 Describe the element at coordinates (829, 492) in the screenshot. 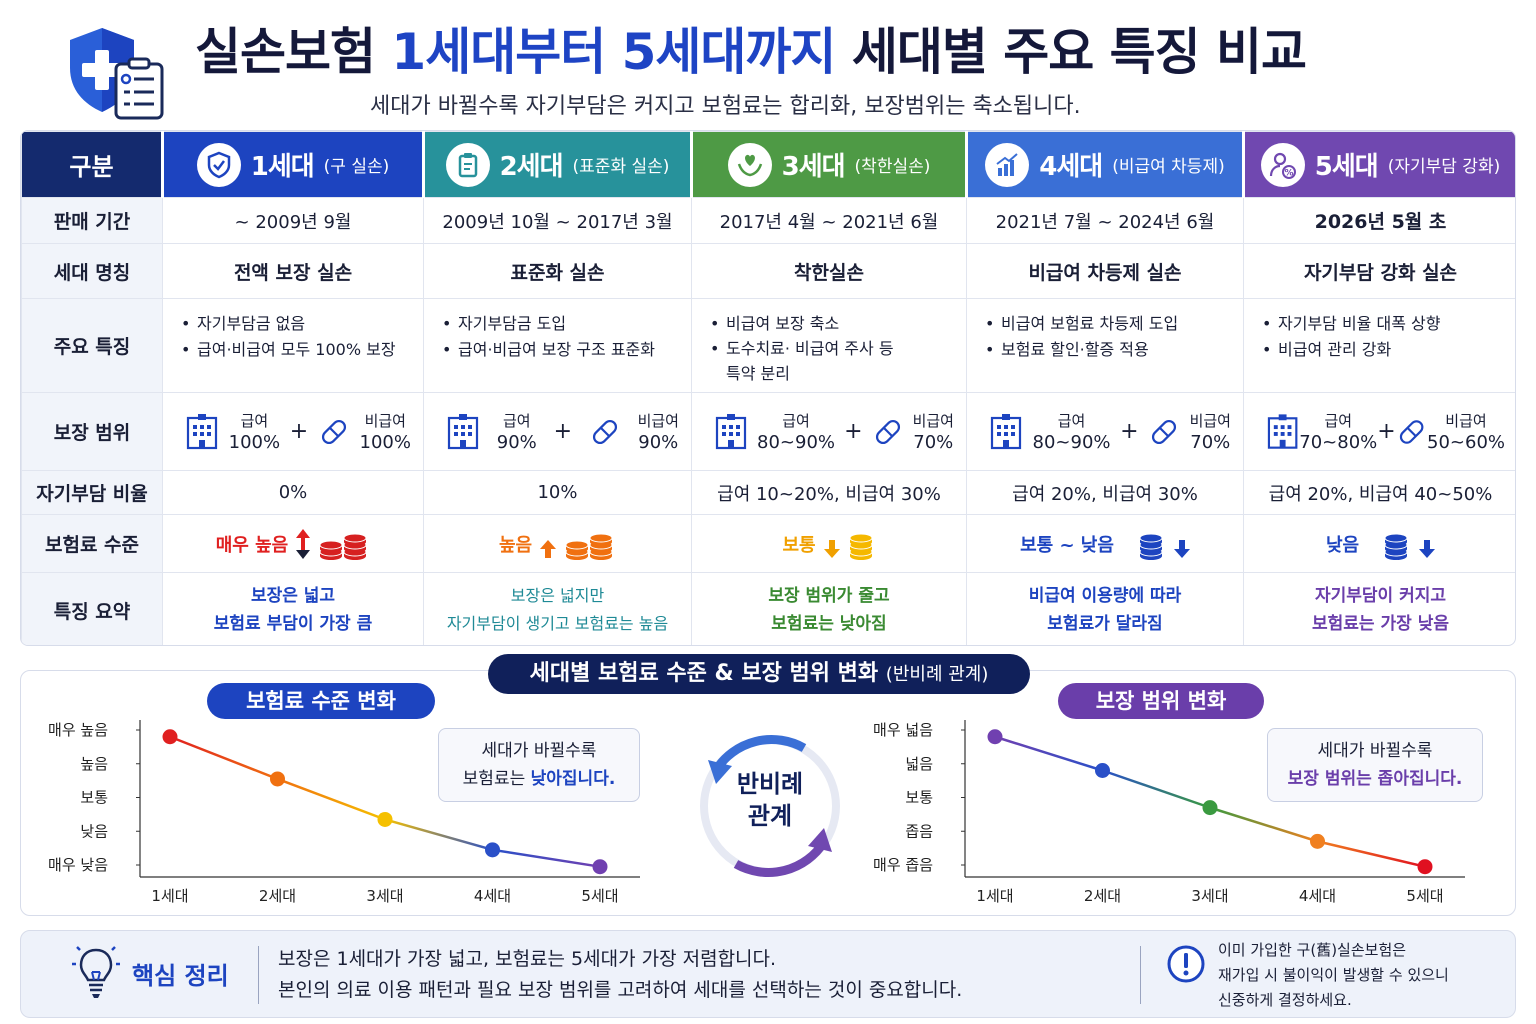

I see `copay-cell: 급여 10~20%, 비급여 30%` at that location.